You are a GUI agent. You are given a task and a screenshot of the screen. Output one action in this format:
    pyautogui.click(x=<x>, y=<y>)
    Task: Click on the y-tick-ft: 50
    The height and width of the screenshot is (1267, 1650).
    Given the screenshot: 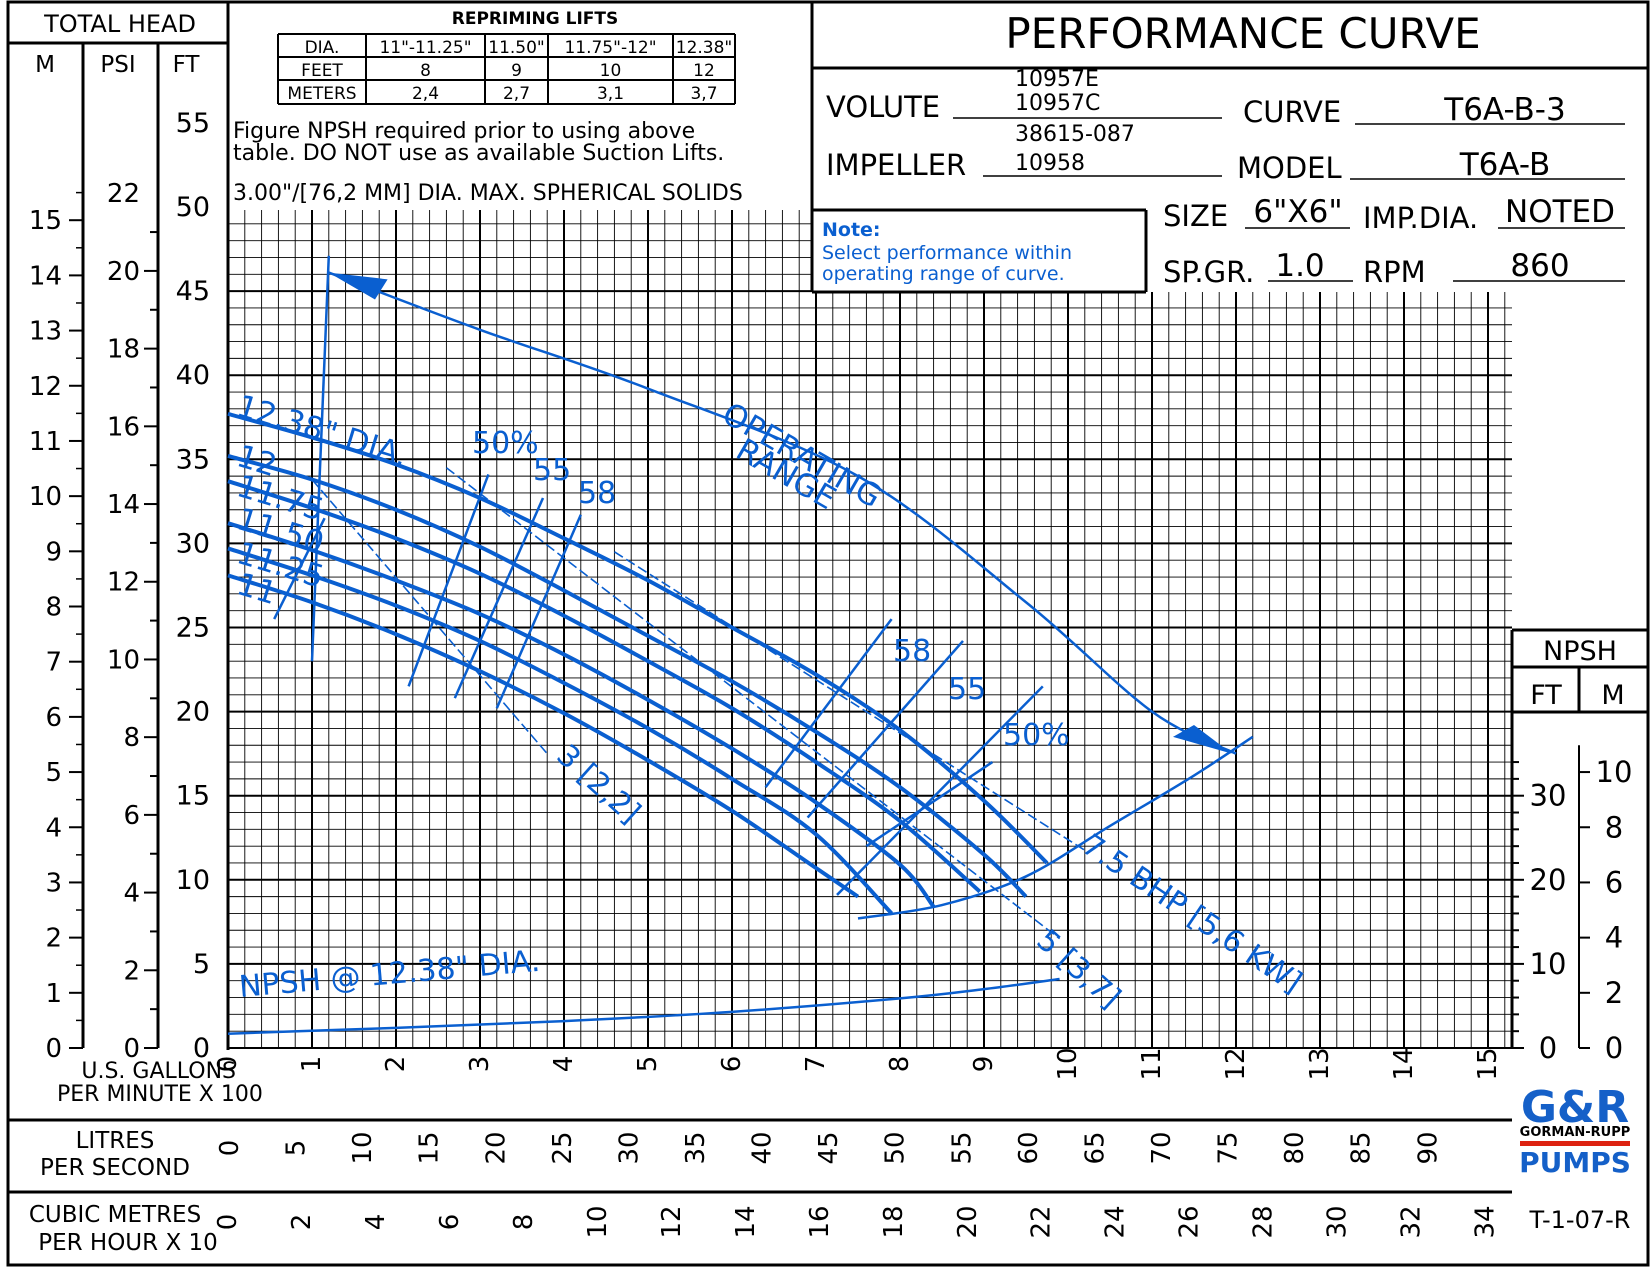 What is the action you would take?
    pyautogui.click(x=193, y=207)
    